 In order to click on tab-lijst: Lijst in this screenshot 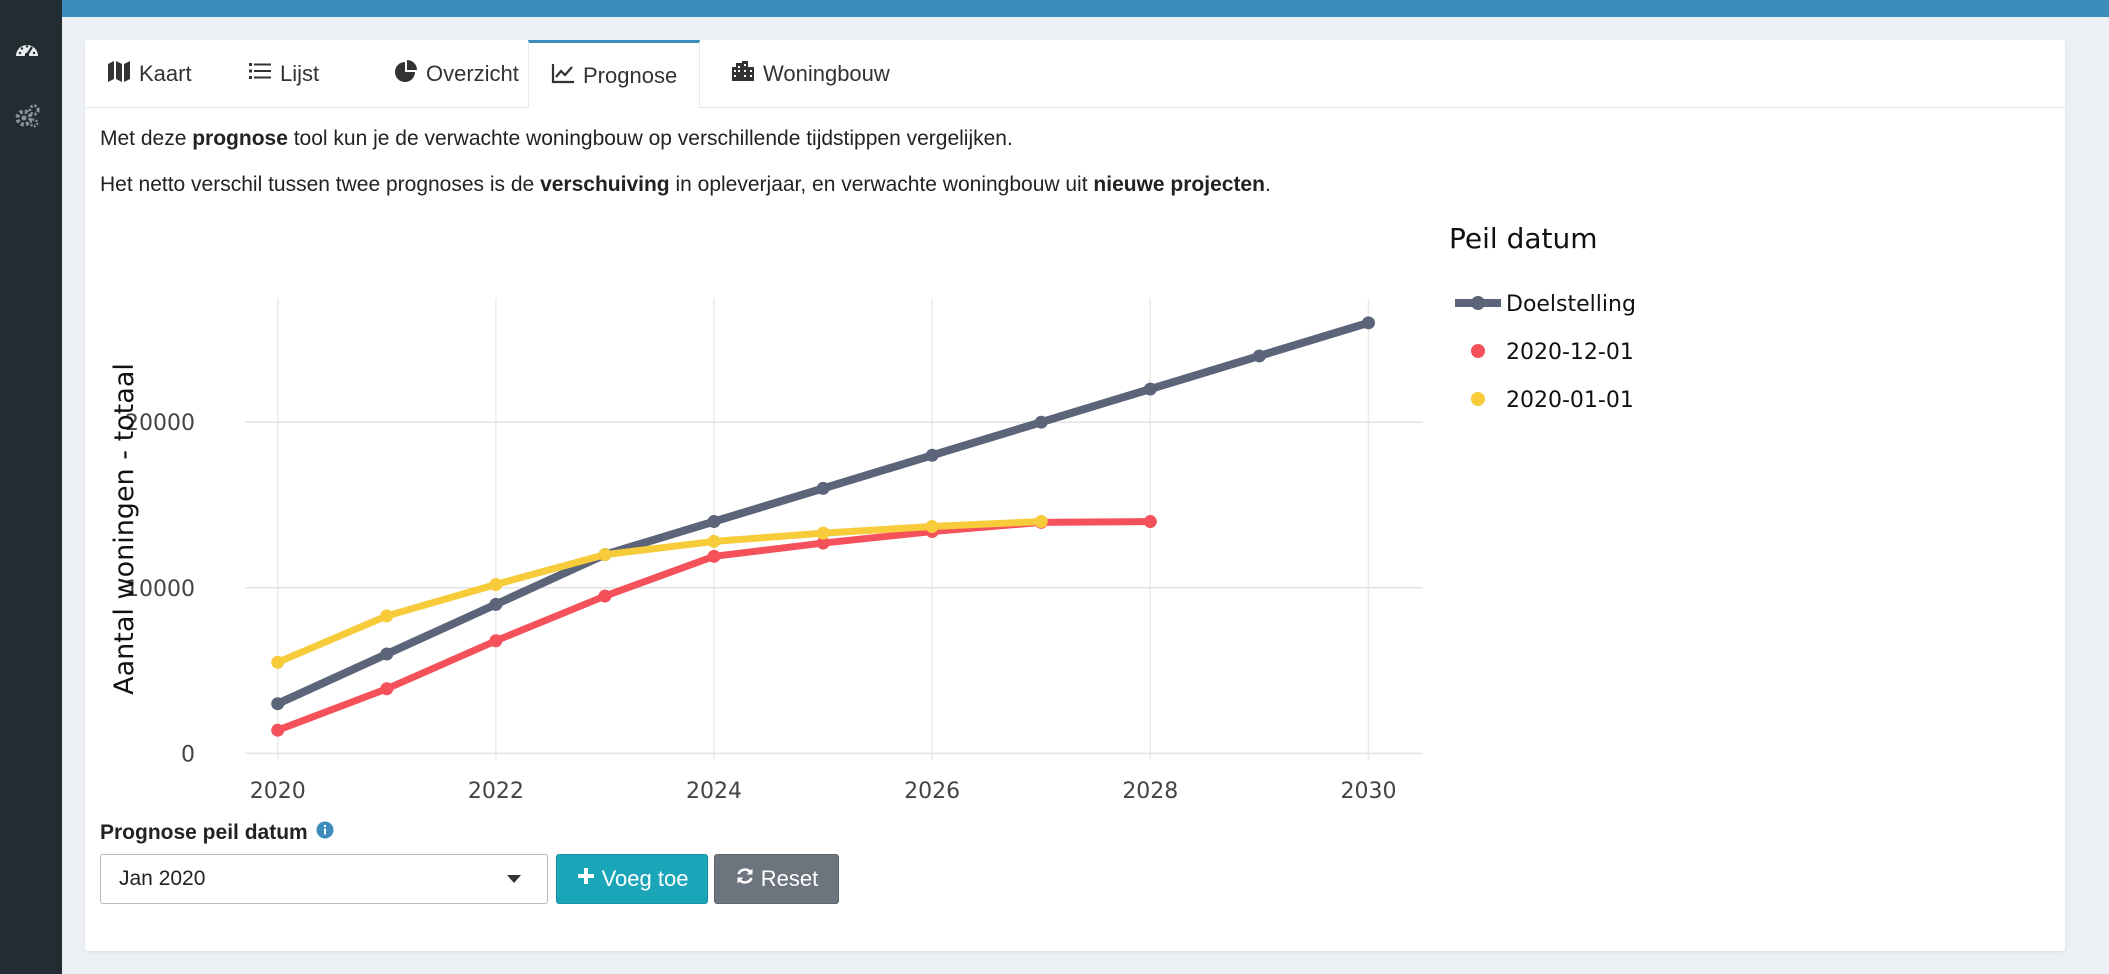, I will do `click(283, 73)`.